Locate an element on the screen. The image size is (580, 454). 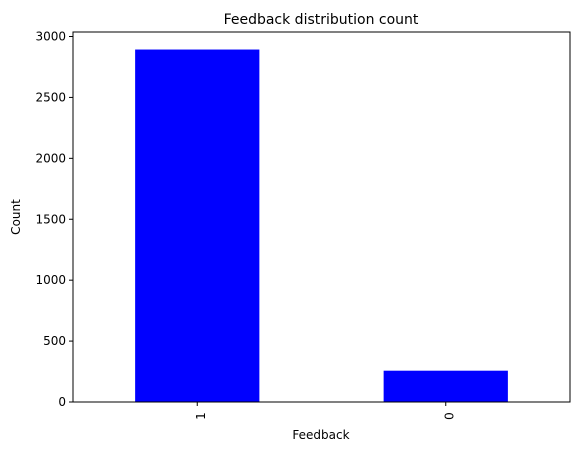
y-tick-label-1000: 1000 is located at coordinates (50, 280).